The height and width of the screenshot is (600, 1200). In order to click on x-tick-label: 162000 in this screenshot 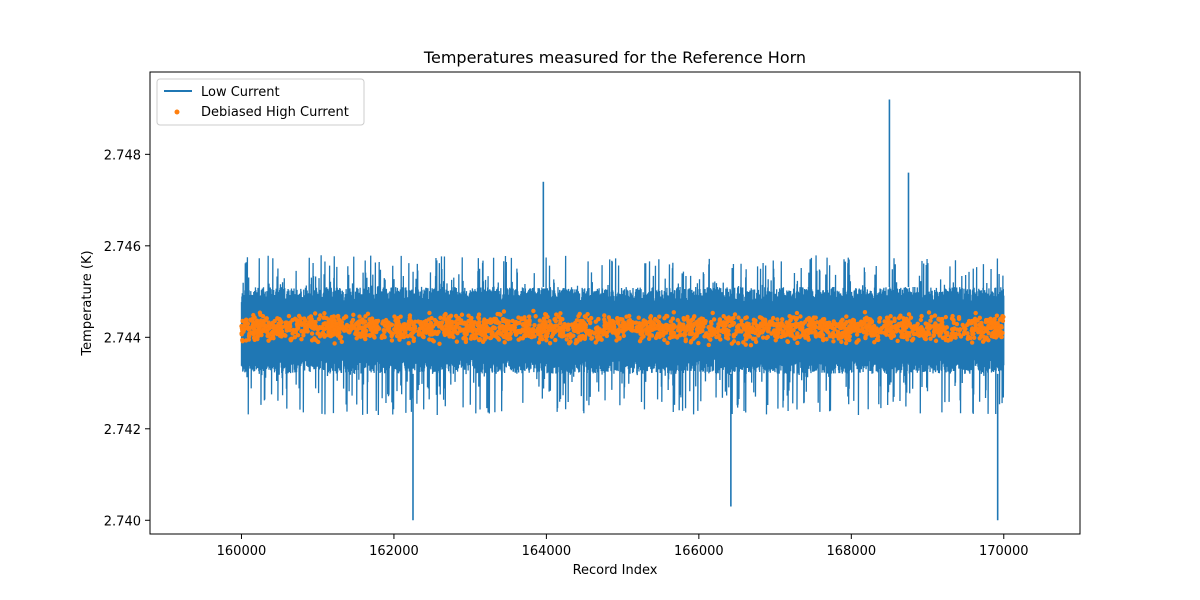, I will do `click(394, 551)`.